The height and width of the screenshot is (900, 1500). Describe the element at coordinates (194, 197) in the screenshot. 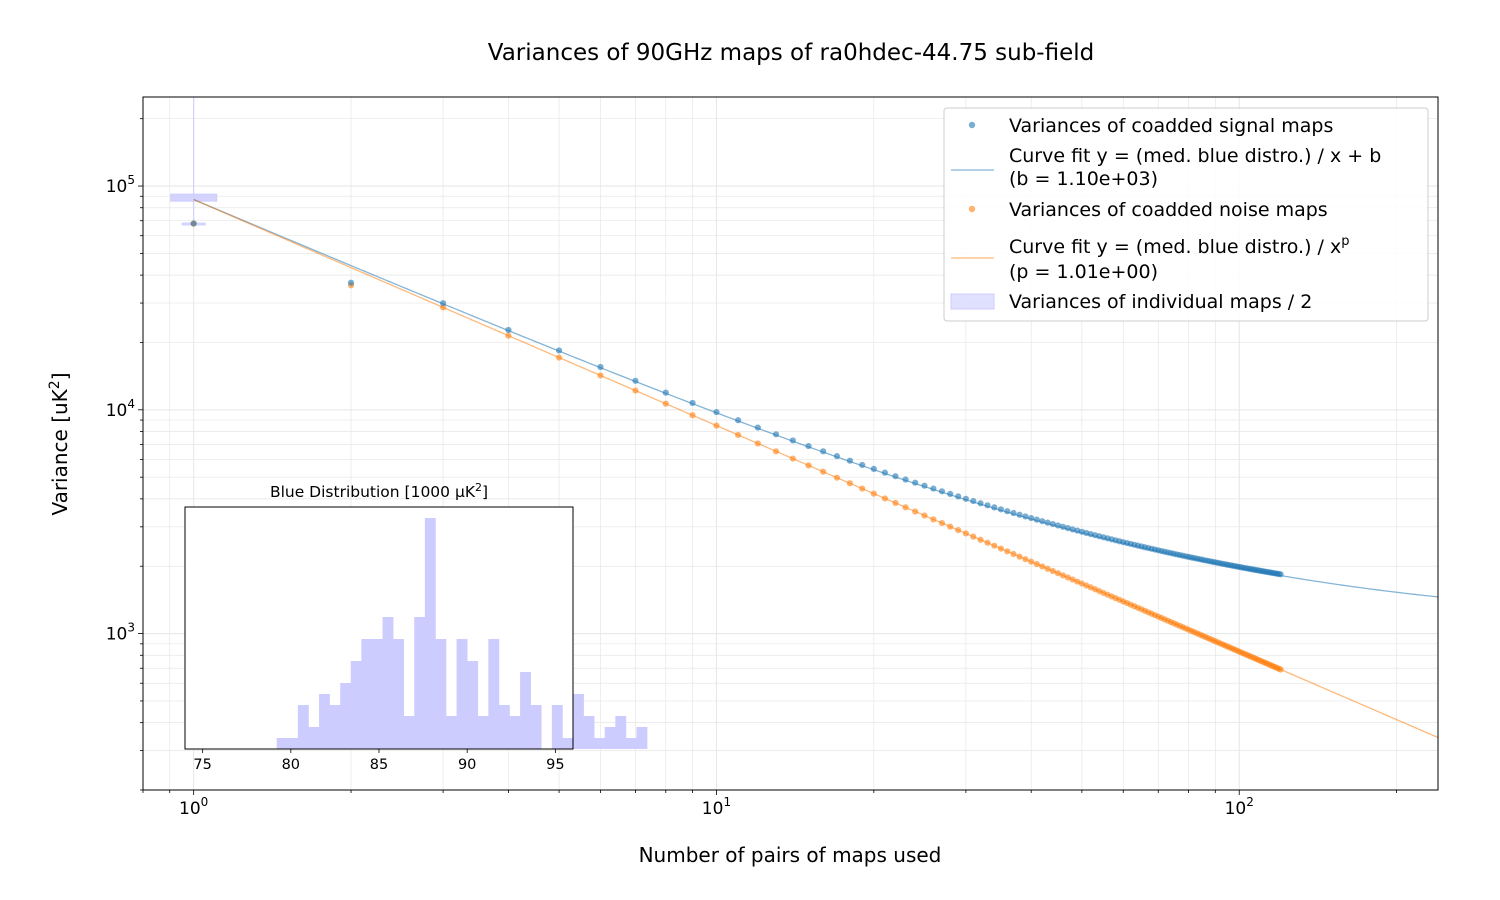

I see `band-block` at that location.